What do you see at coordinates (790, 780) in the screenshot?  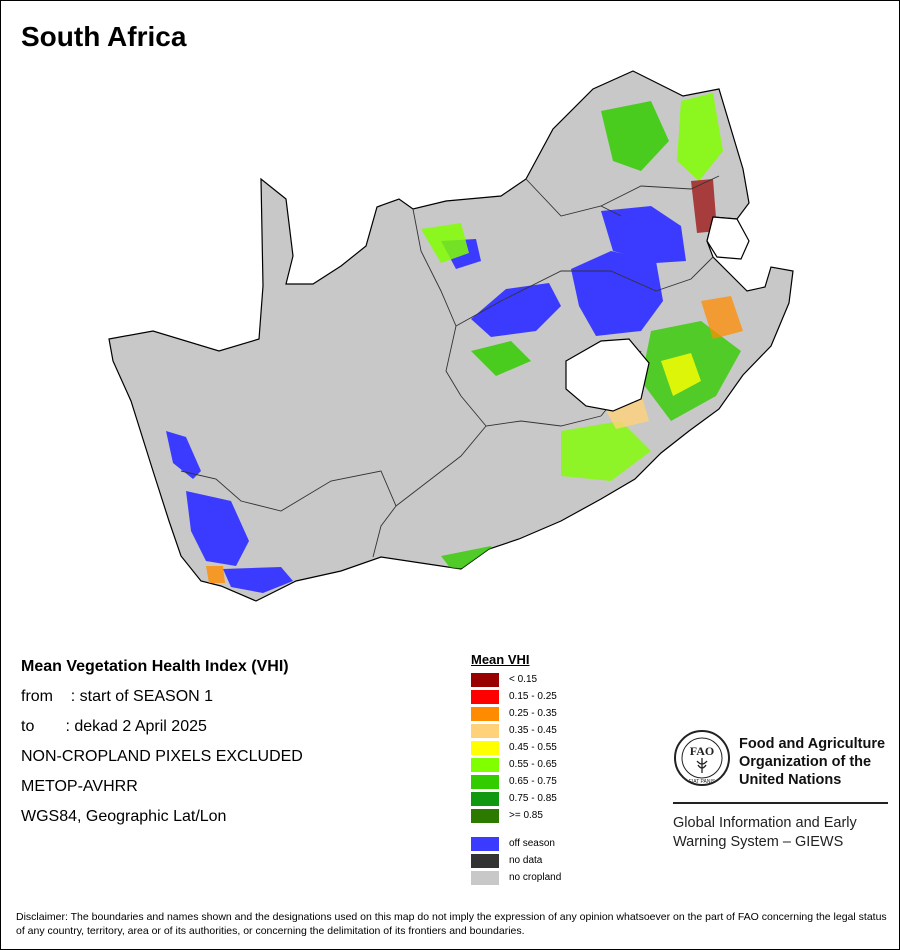 I see `fao-name-line3: United Nations` at bounding box center [790, 780].